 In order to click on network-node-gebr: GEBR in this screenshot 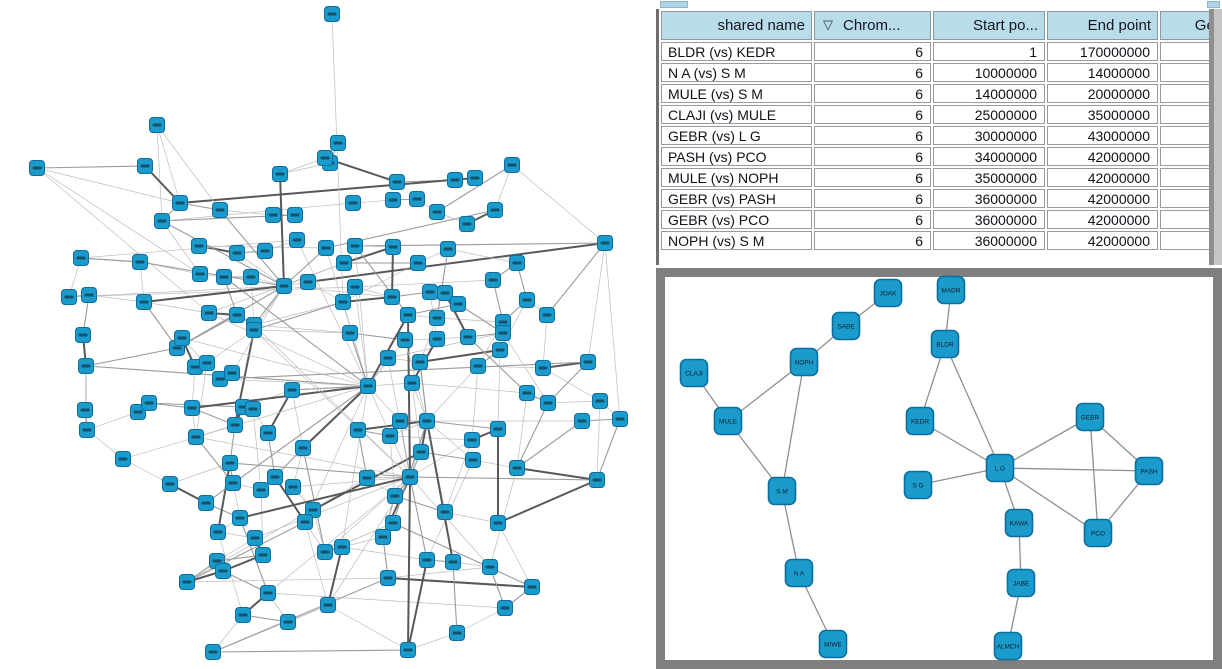, I will do `click(1090, 417)`.